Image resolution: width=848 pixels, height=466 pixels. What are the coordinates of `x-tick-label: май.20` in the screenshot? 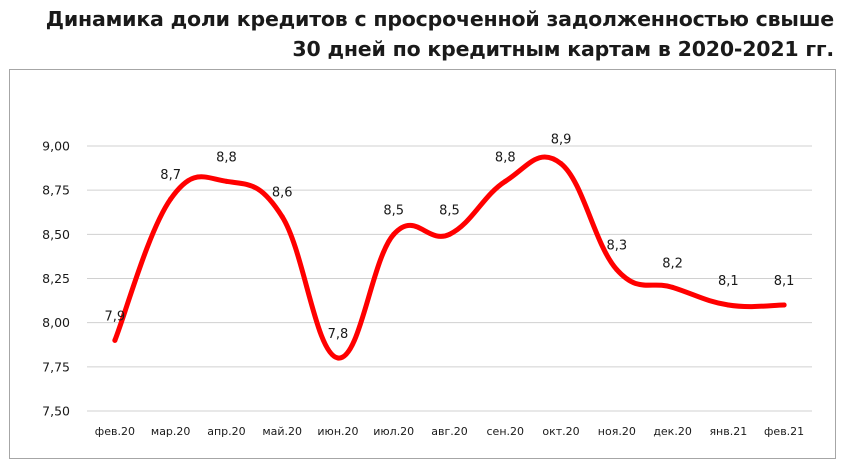 It's located at (282, 431).